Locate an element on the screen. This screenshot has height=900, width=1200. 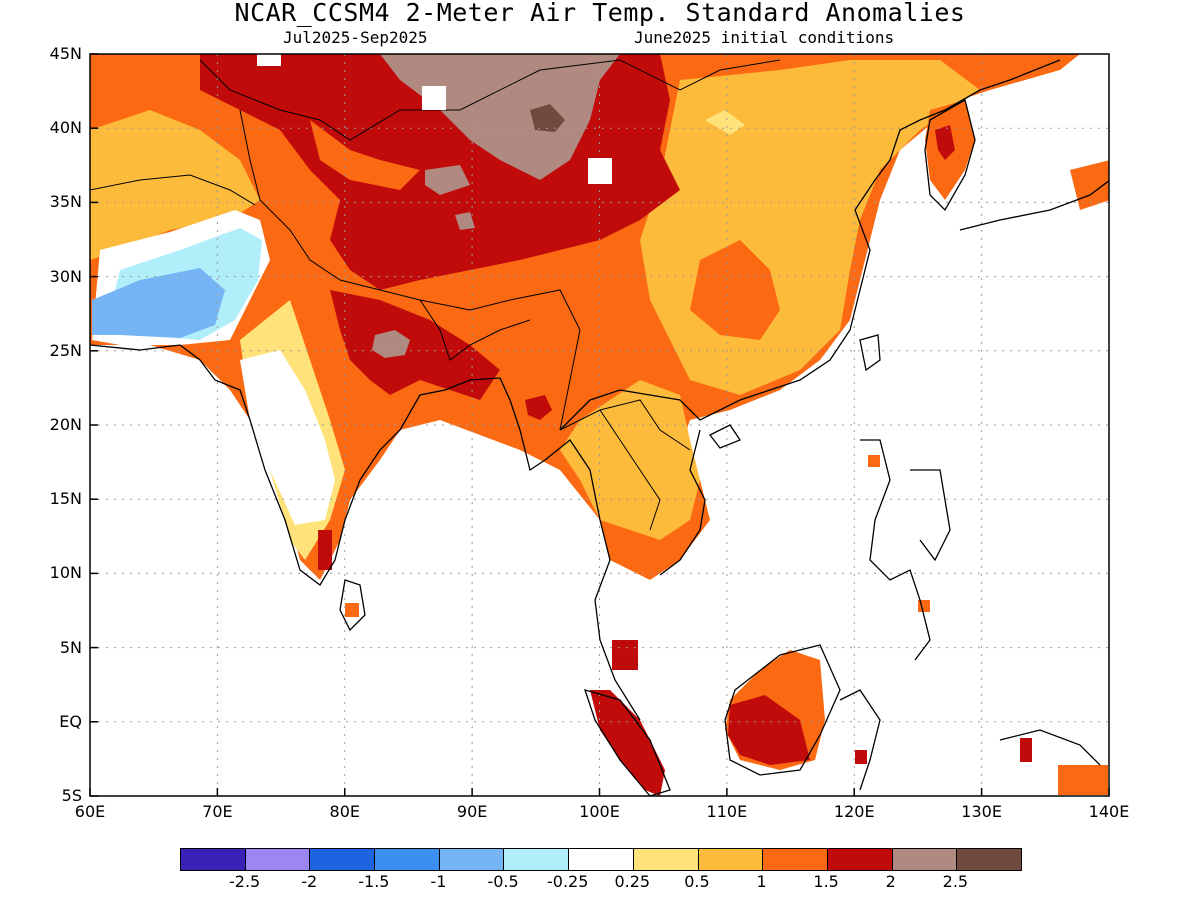
shade-eastchina-light is located at coordinates (810, 227).